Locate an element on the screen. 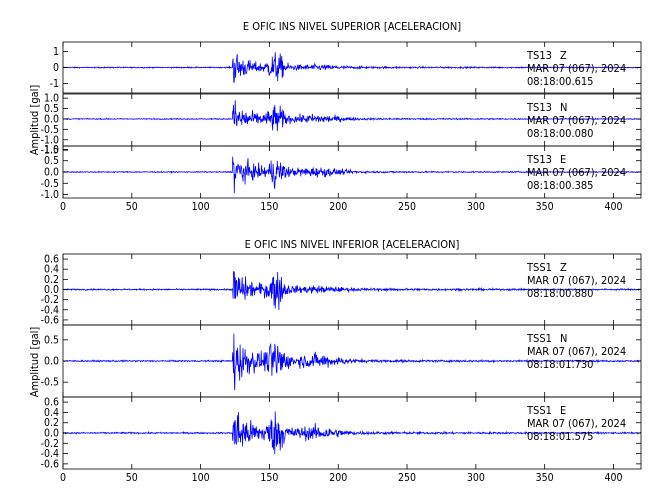 The height and width of the screenshot is (500, 650). waveform-ts13-z is located at coordinates (351, 67).